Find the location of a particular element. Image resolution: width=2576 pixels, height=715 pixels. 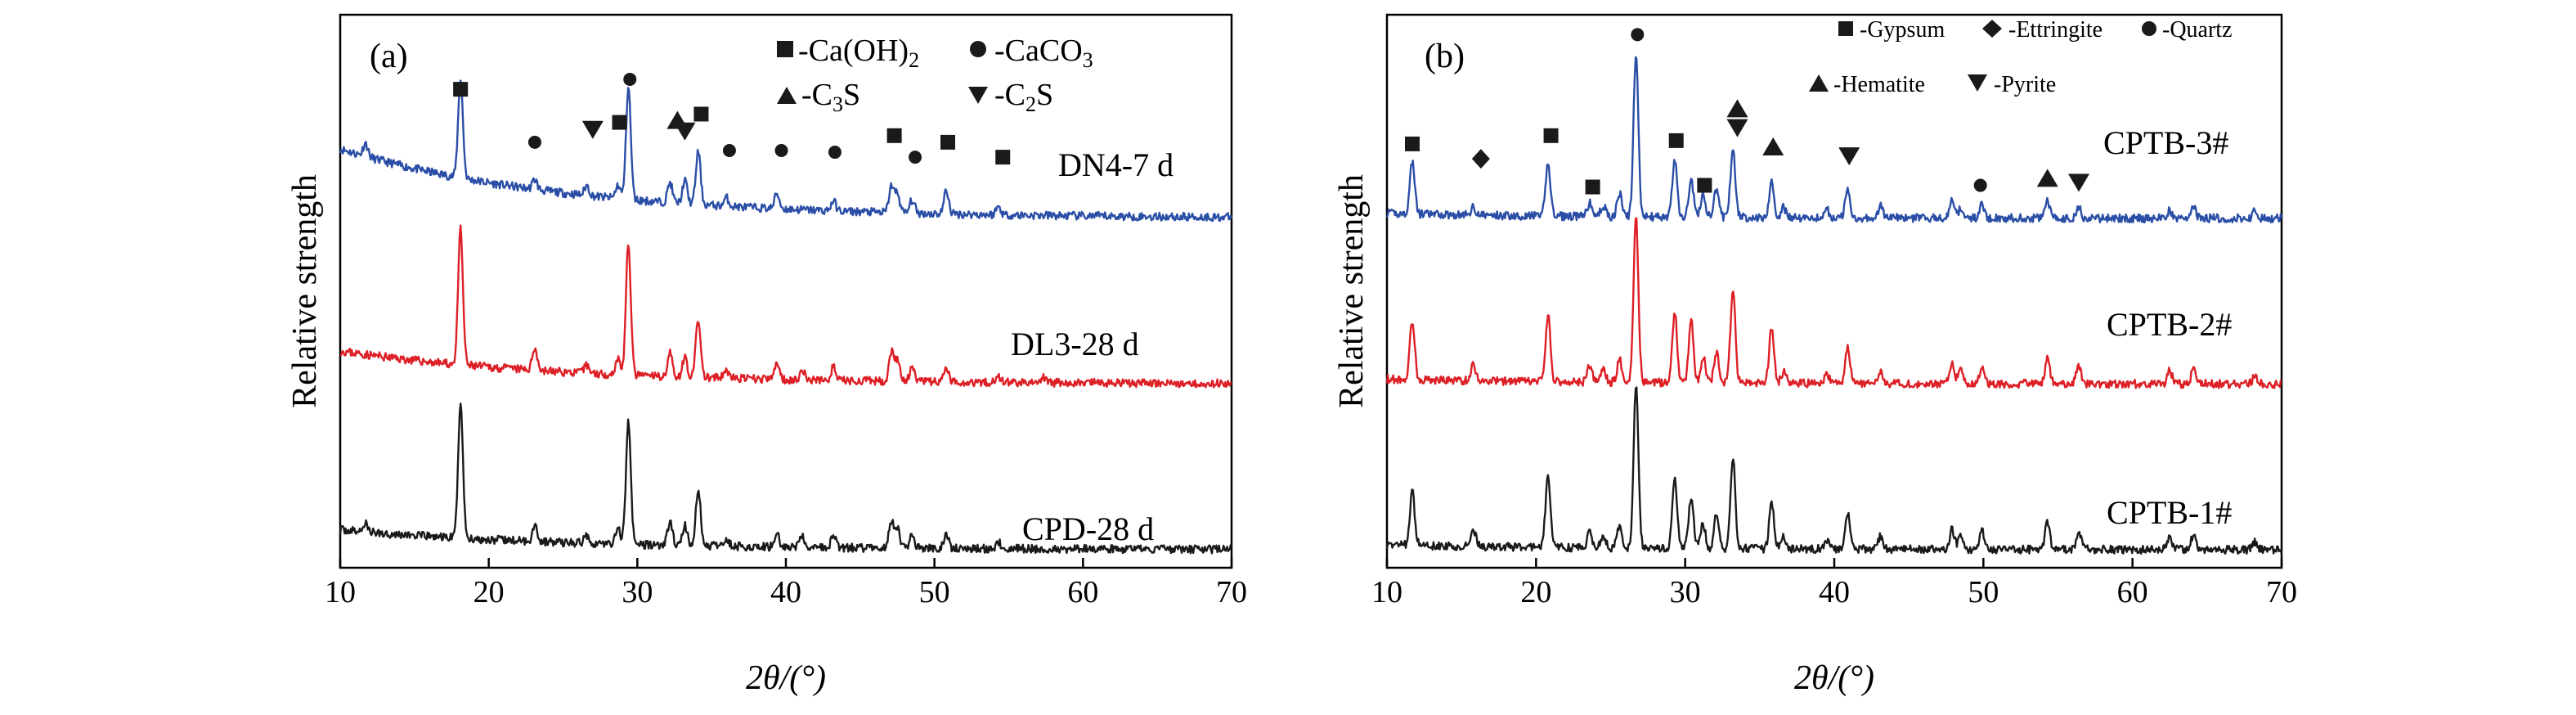

marker-layer-b is located at coordinates (1747, 111).